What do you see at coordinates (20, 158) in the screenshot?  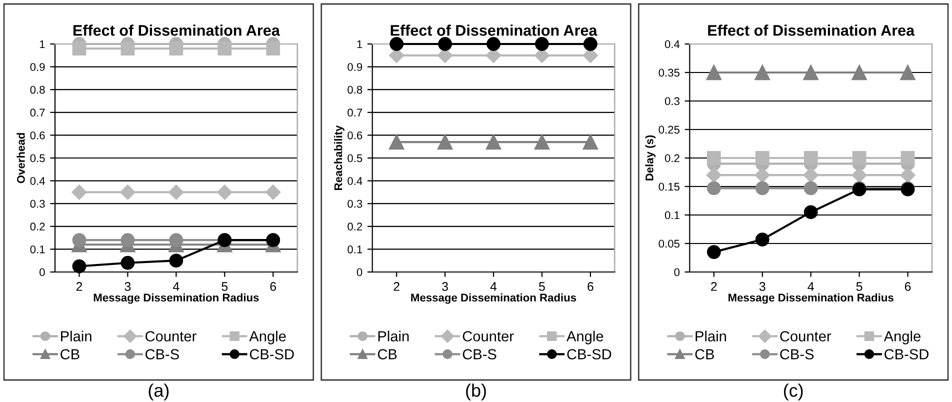 I see `y-axis-title: Overhead` at bounding box center [20, 158].